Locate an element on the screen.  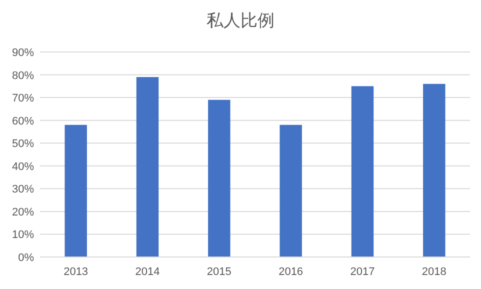
y-tick-label: 40% is located at coordinates (23, 166).